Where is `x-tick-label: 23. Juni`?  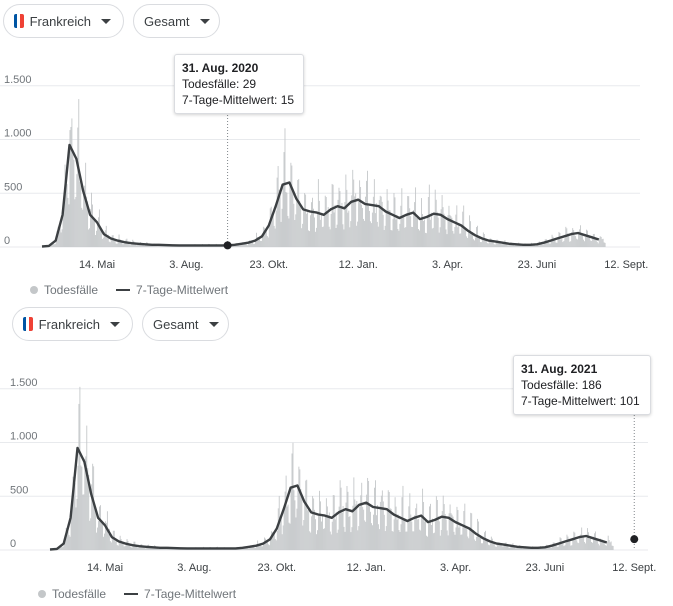 x-tick-label: 23. Juni is located at coordinates (545, 568).